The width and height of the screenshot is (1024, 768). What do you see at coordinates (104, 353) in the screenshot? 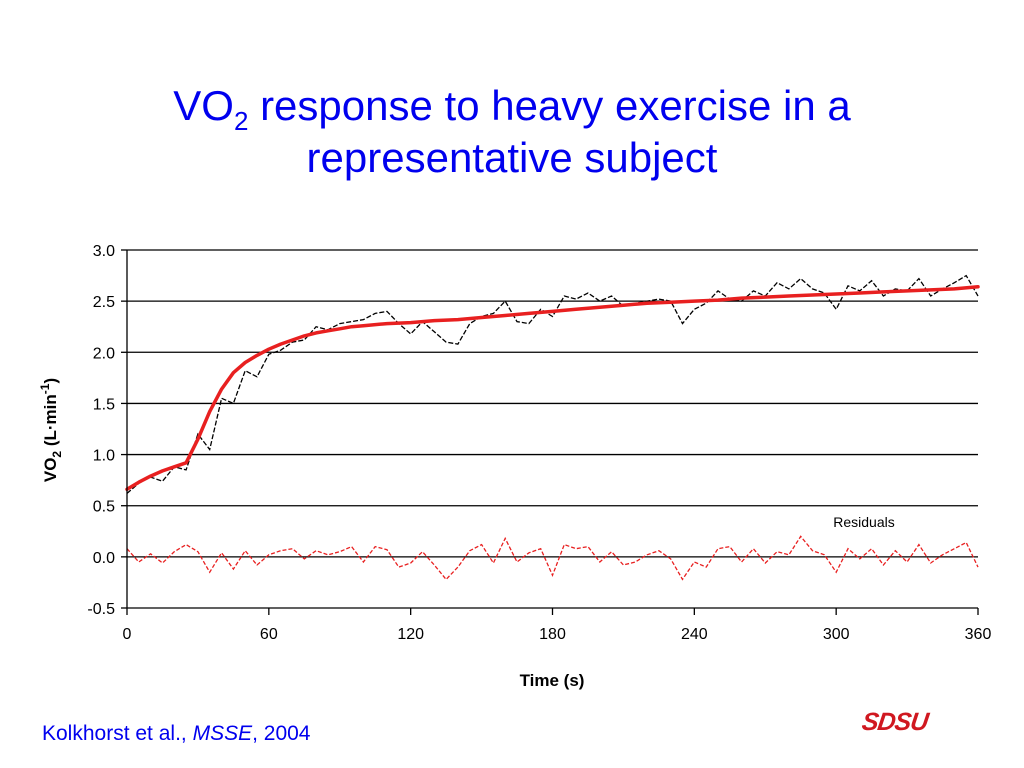
I see `y-tick-label: 2.0` at bounding box center [104, 353].